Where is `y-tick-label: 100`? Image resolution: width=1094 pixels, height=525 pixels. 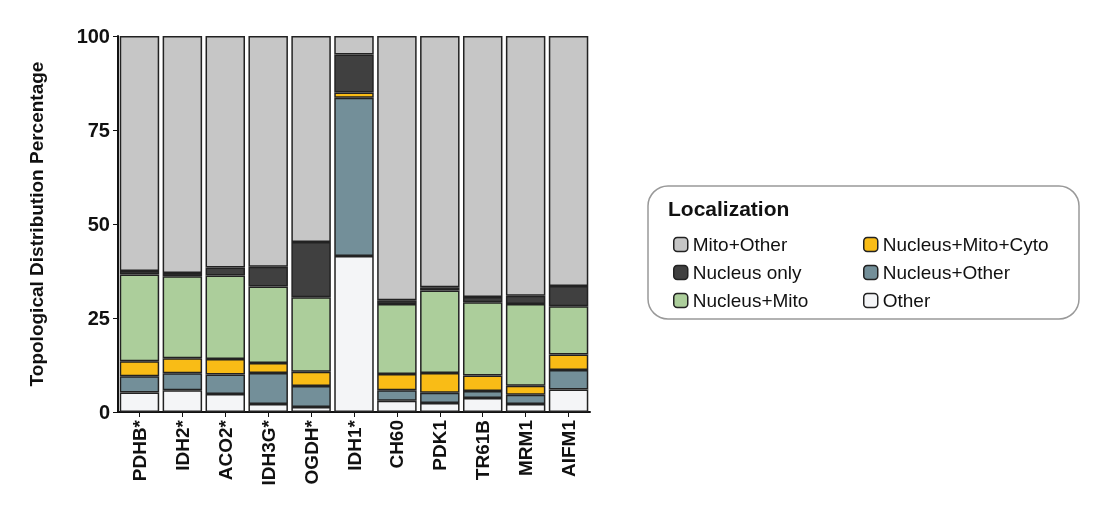 y-tick-label: 100 is located at coordinates (93, 36).